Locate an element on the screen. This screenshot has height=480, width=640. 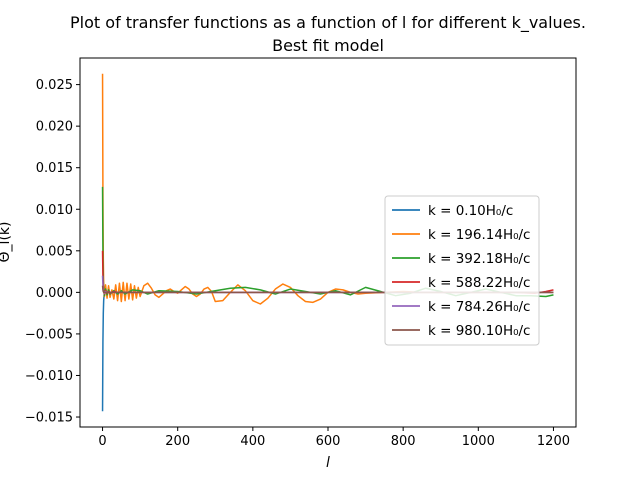
x-tick-label: 800 is located at coordinates (403, 441).